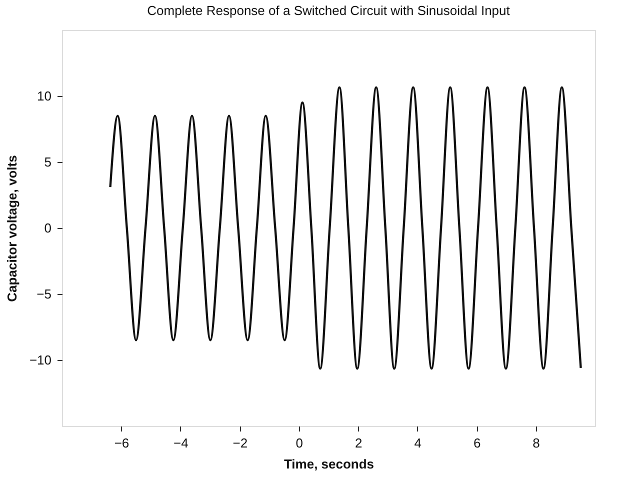 This screenshot has width=631, height=496. What do you see at coordinates (418, 443) in the screenshot?
I see `x-tick-label: 4` at bounding box center [418, 443].